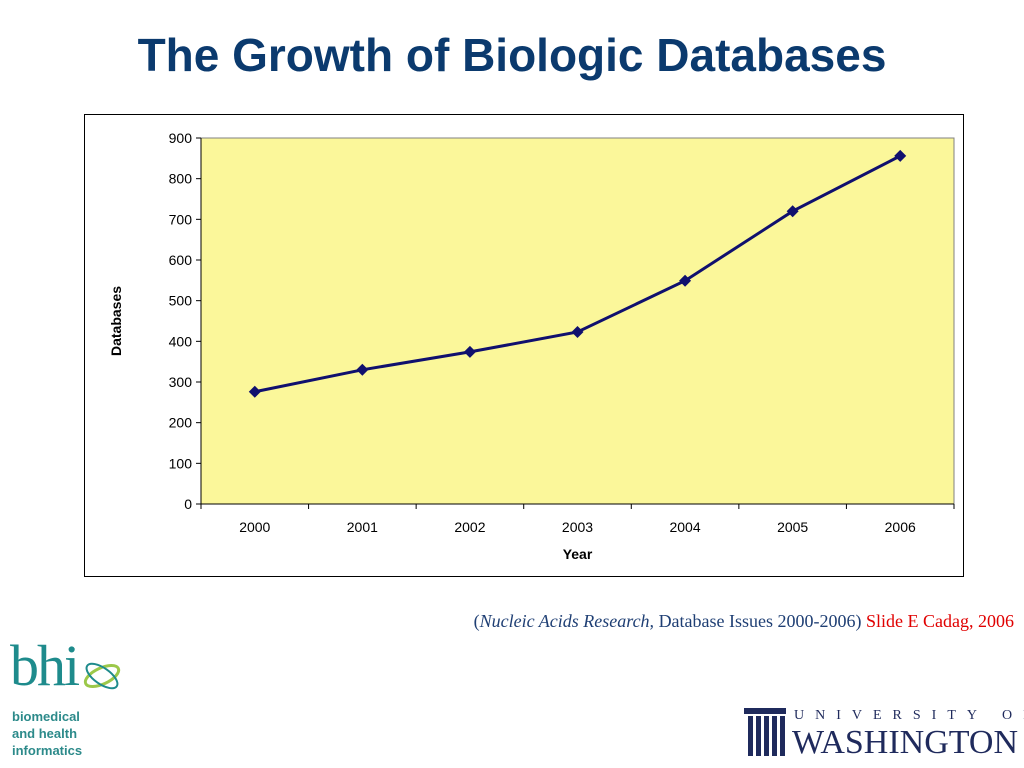 The width and height of the screenshot is (1024, 768). What do you see at coordinates (937, 621) in the screenshot?
I see `citation-credit: Slide E Cadag, 2006` at bounding box center [937, 621].